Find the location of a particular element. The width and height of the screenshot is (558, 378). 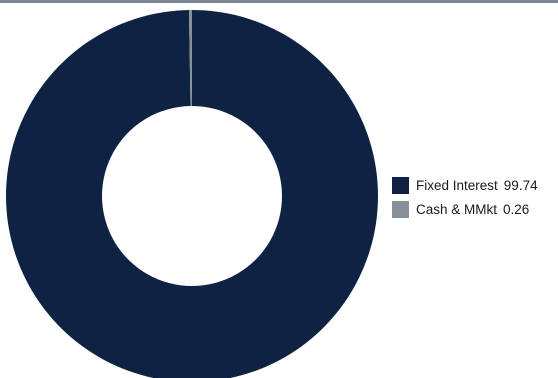

legend-item-cash-mmkt: Cash & MMkt 0.26 is located at coordinates (465, 209).